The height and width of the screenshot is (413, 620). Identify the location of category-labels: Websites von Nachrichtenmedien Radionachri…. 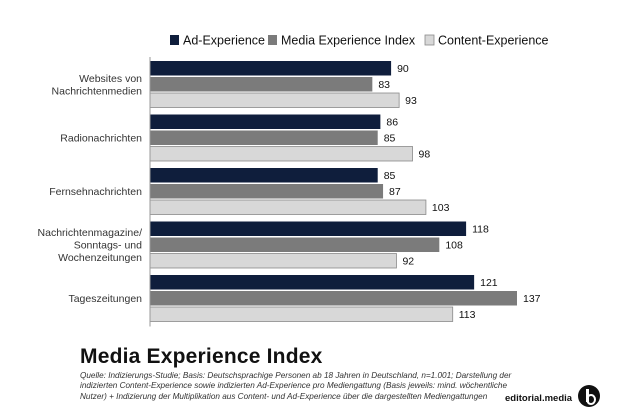
(90, 189).